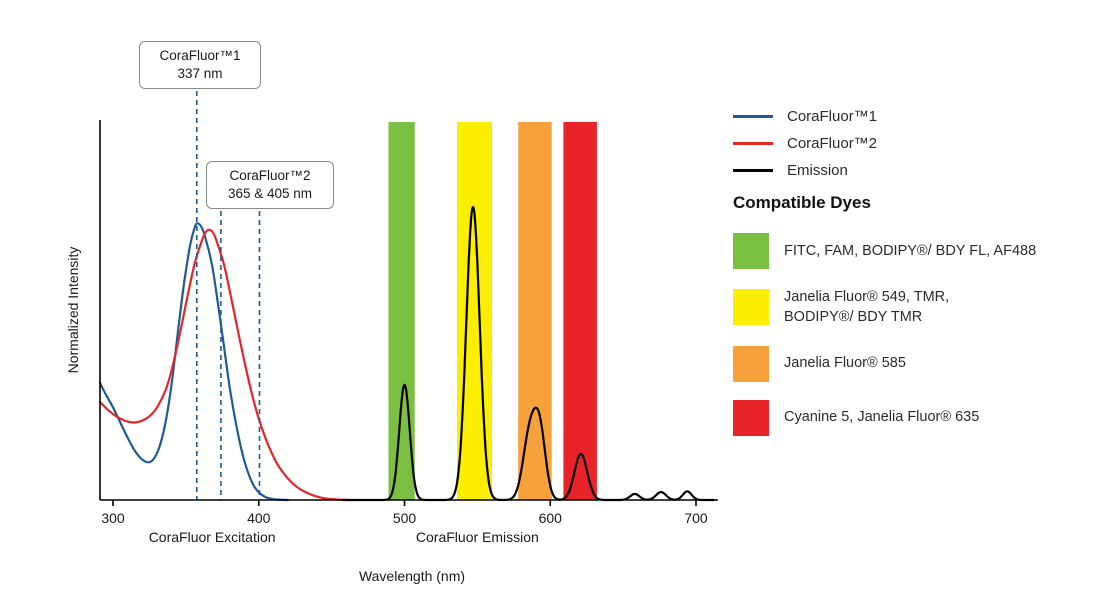  Describe the element at coordinates (845, 363) in the screenshot. I see `orange-dye-label: Janelia Fluor® 585` at that location.